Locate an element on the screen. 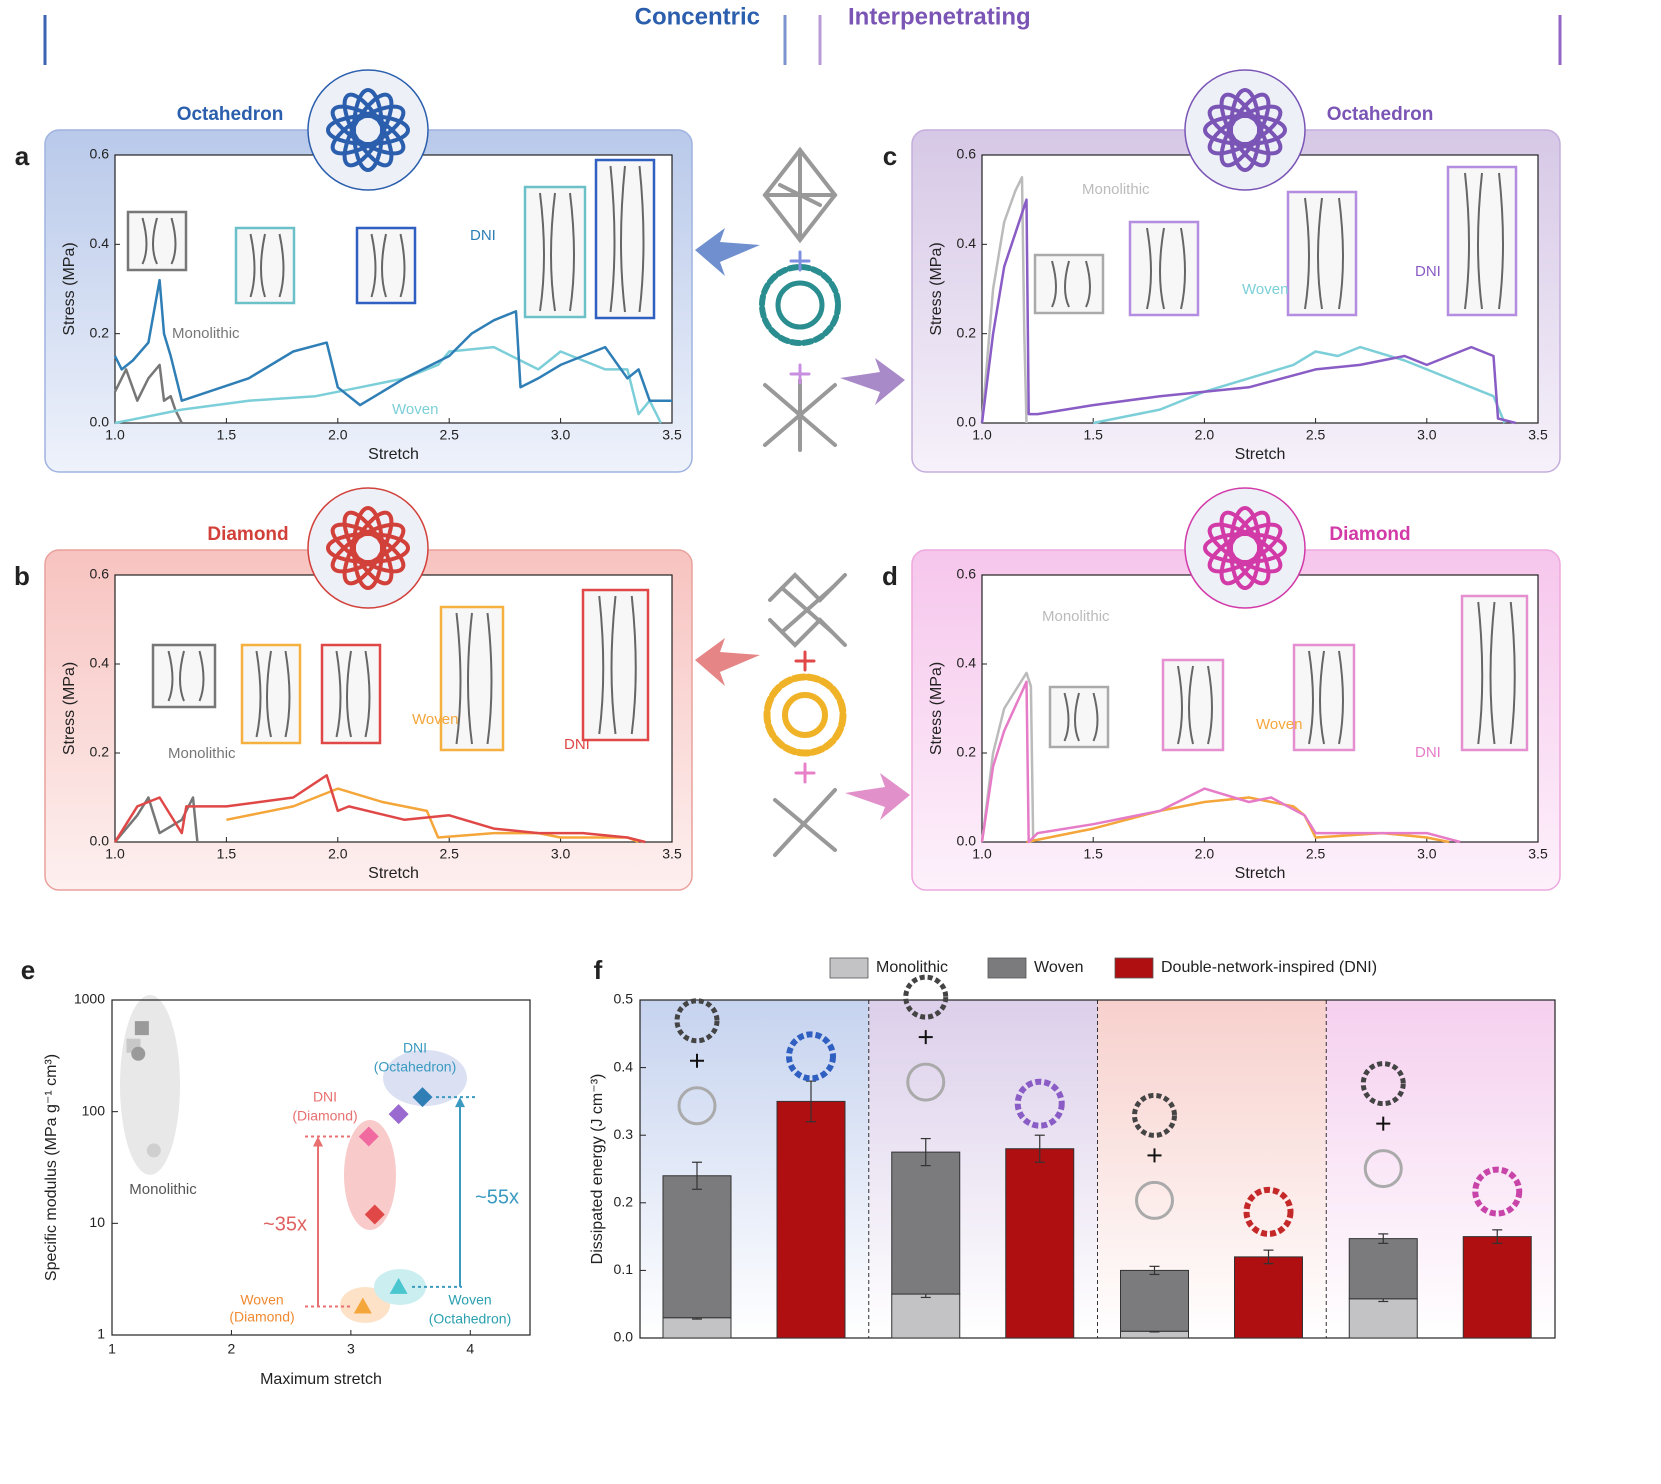  series-label: Monolithic is located at coordinates (1076, 616).